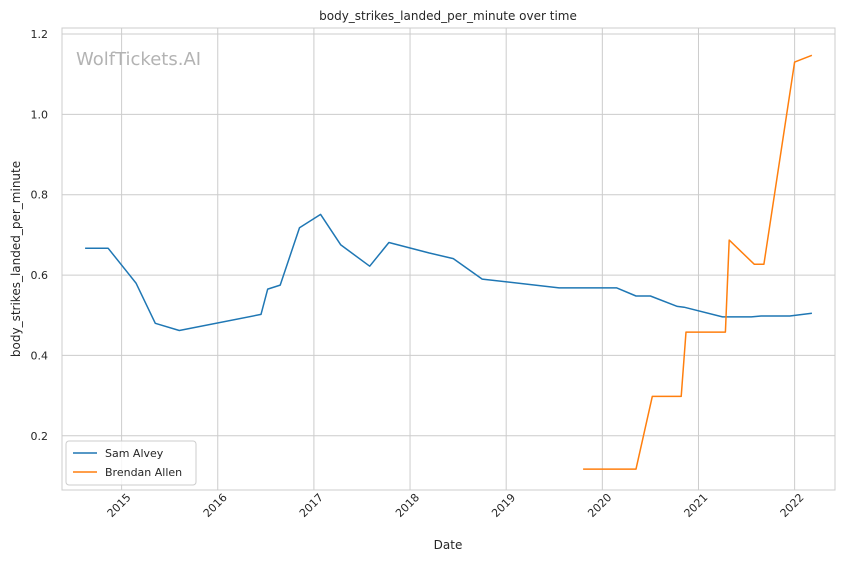 Image resolution: width=844 pixels, height=561 pixels. Describe the element at coordinates (40, 275) in the screenshot. I see `y-tick-label: 0.6` at that location.